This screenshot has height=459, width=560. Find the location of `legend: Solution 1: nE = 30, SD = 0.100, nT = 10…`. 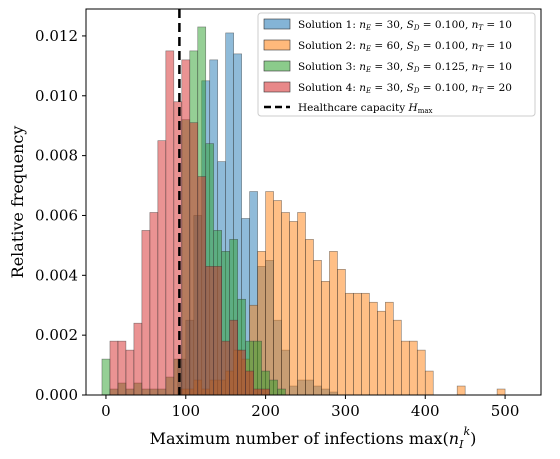

legend: Solution 1: nE = 30, SD = 0.100, nT = 10… is located at coordinates (396, 64).